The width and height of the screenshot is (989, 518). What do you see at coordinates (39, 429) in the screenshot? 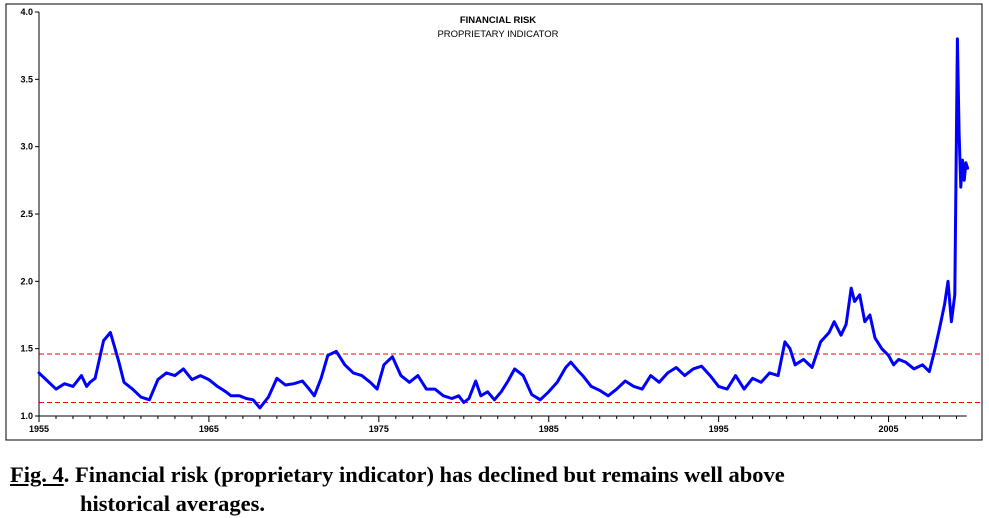
I see `x-tick-label: 1955` at bounding box center [39, 429].